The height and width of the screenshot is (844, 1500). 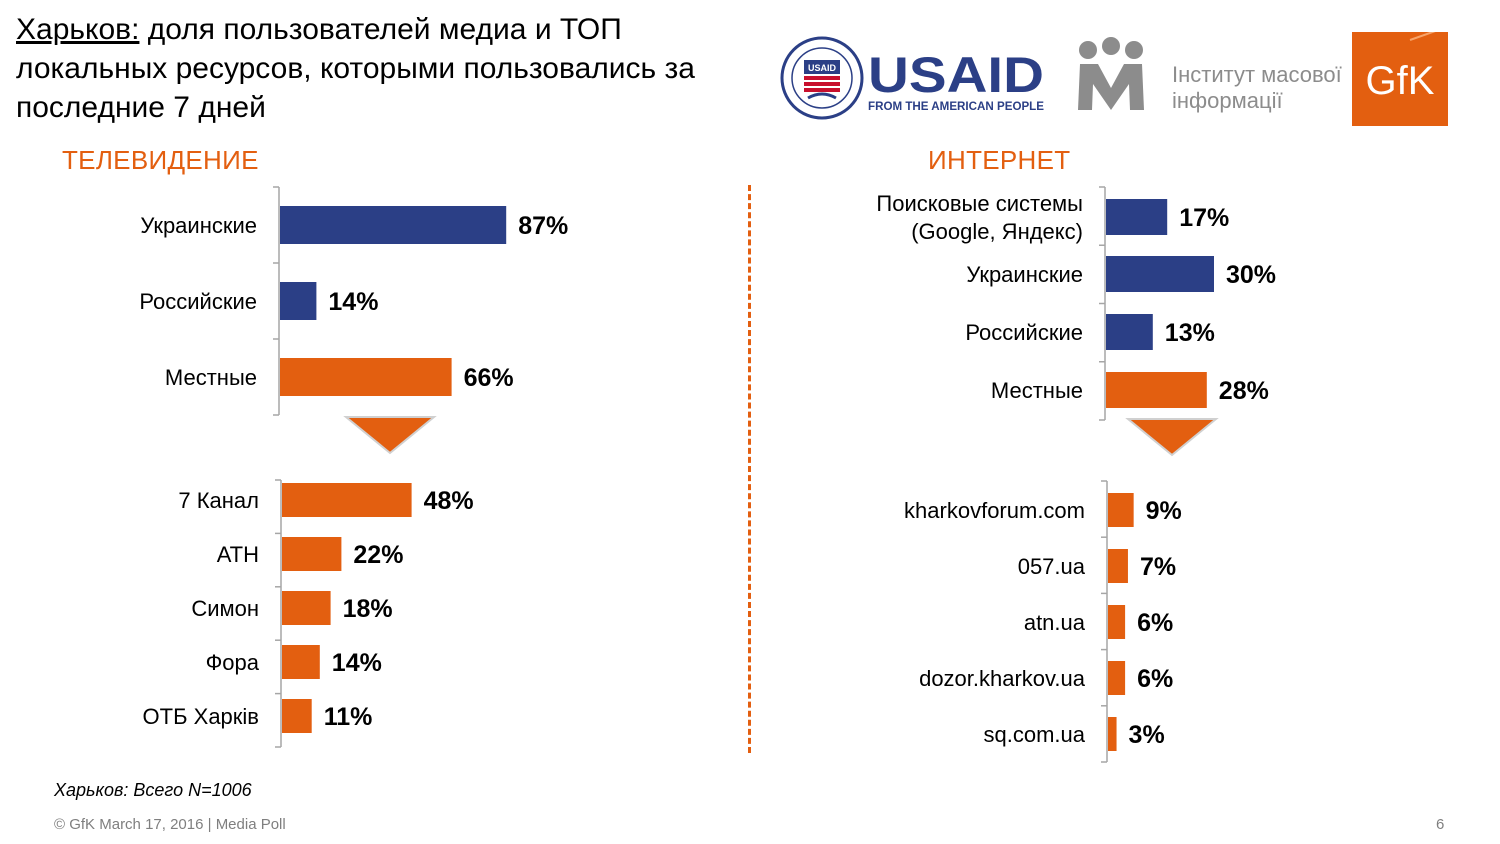 What do you see at coordinates (979, 203) in the screenshot?
I see `internet-overview-category-label: Поисковые системы` at bounding box center [979, 203].